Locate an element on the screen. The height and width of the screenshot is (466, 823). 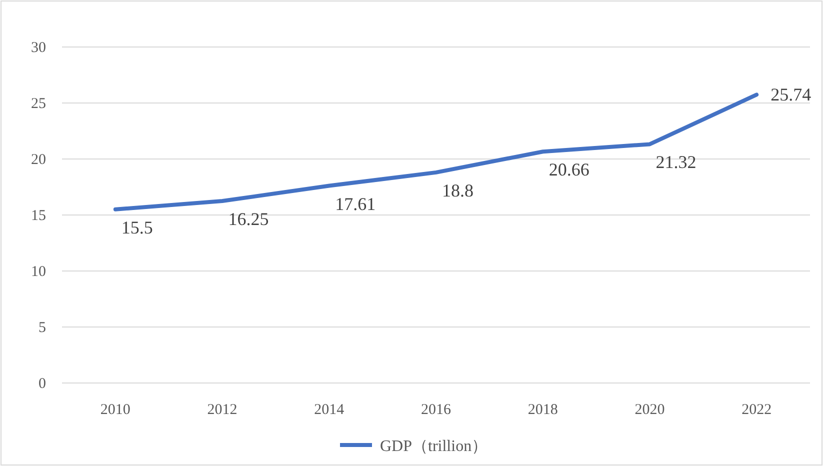
y-tick-label: 15 is located at coordinates (38, 216).